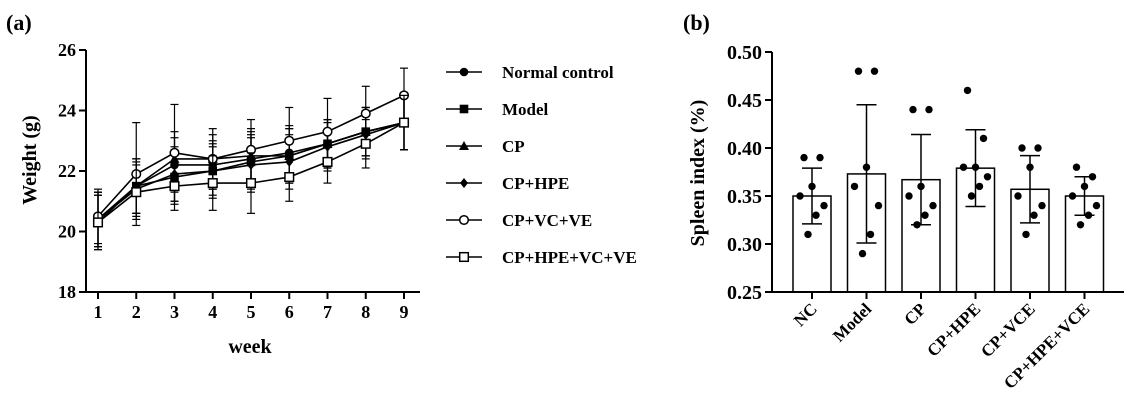 This screenshot has width=1140, height=410. What do you see at coordinates (696, 22) in the screenshot?
I see `panel-b-label: (b)` at bounding box center [696, 22].